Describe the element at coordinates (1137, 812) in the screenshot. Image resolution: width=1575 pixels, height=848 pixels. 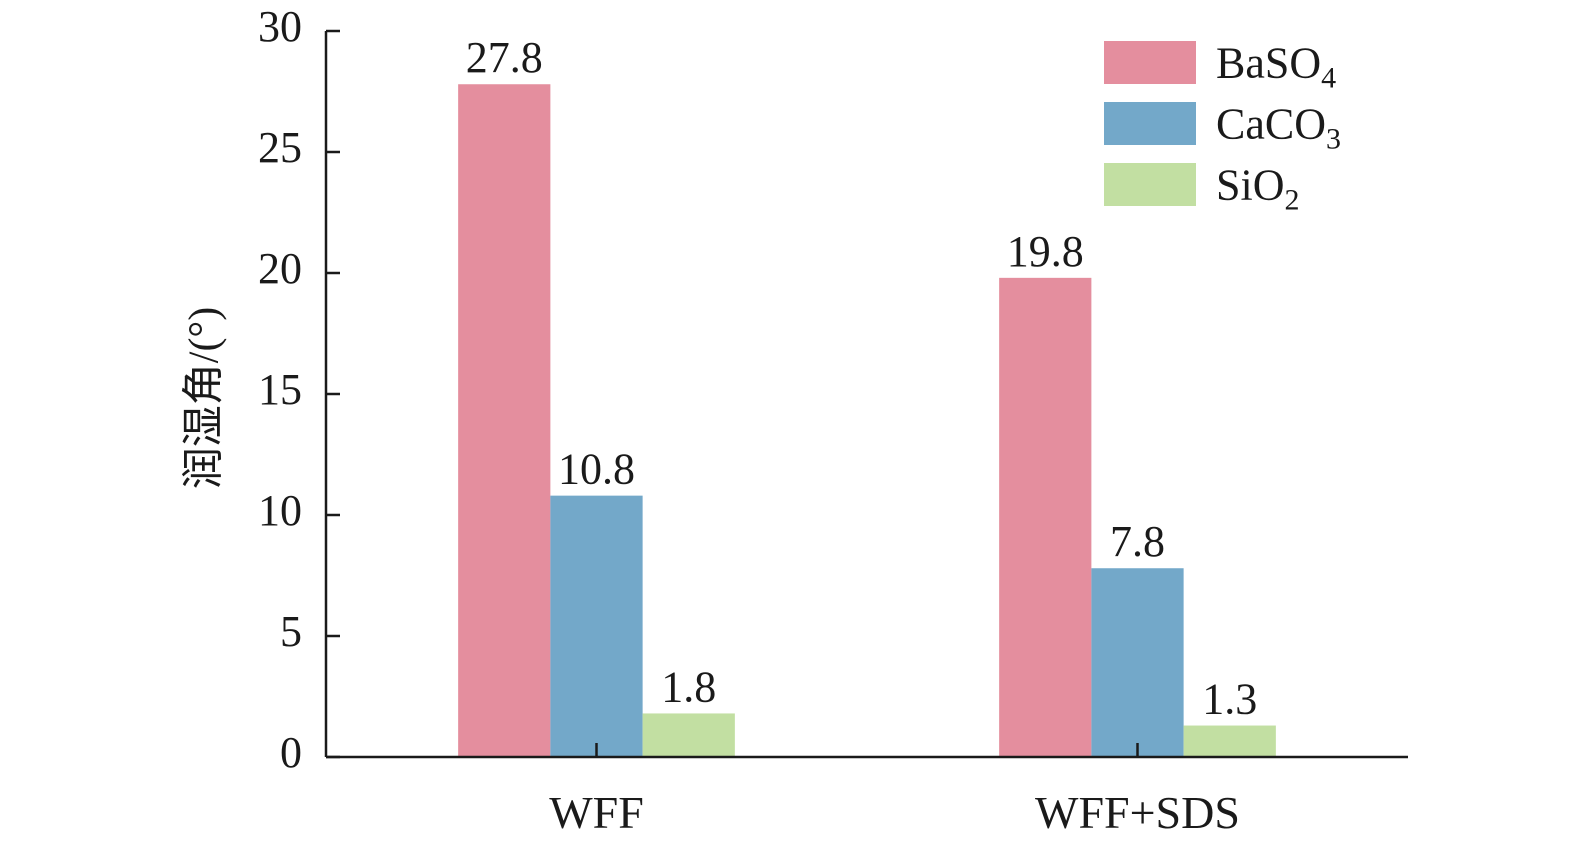
I see `x-tick-label: WFF+SDS` at that location.